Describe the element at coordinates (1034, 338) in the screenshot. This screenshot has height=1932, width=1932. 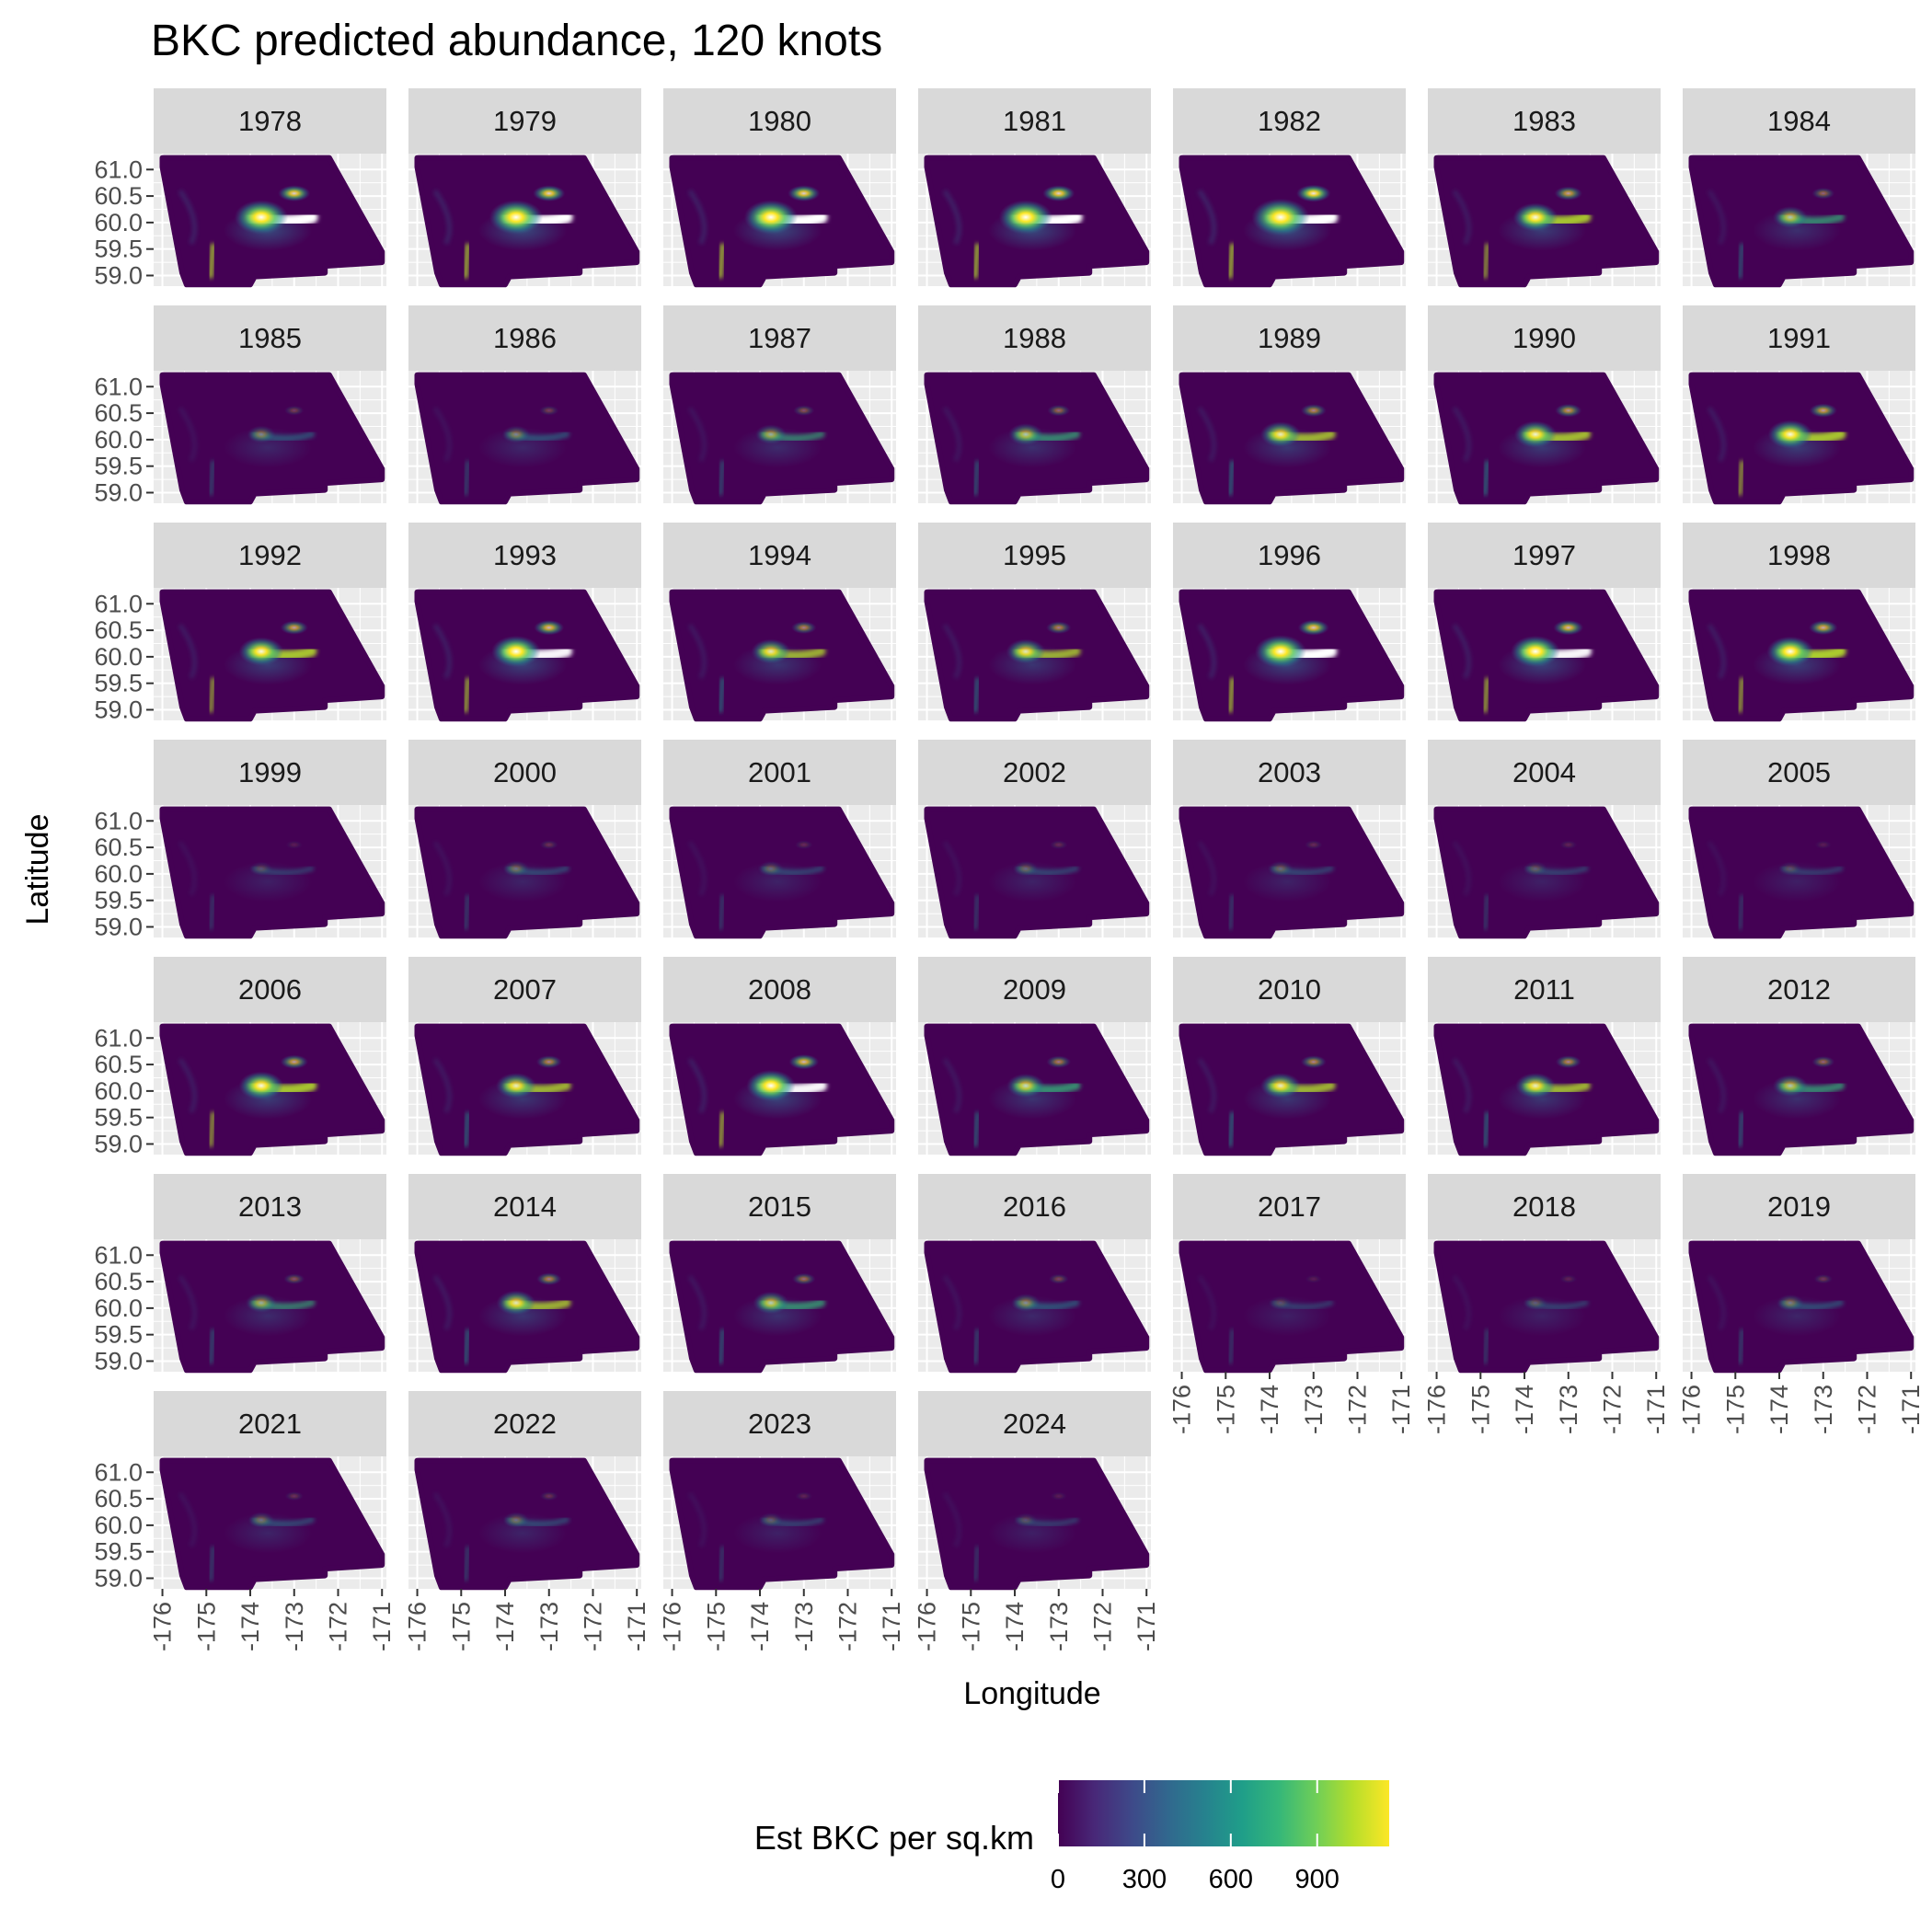
I see `facet-strip-label: 1988` at that location.